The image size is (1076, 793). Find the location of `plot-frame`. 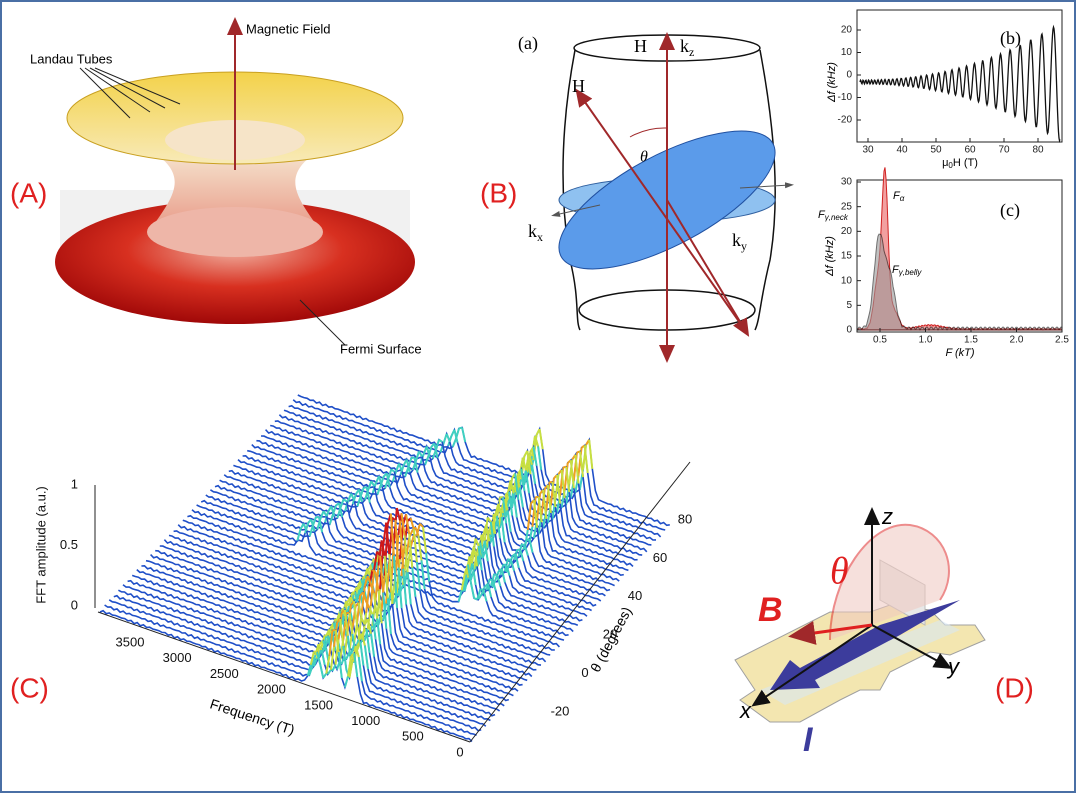

plot-frame is located at coordinates (959, 76).